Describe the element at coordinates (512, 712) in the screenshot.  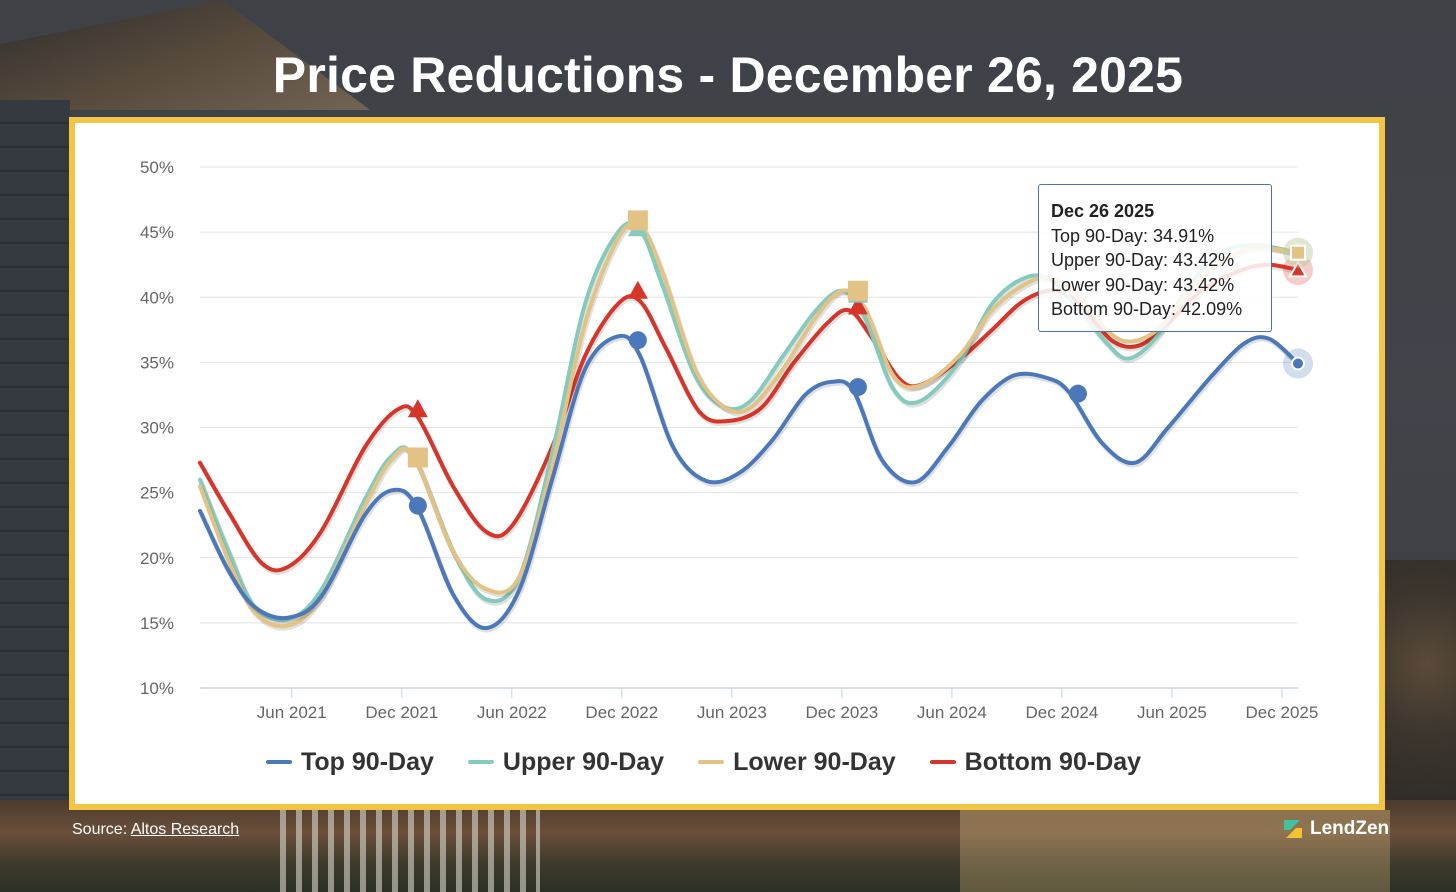
I see `x-tick-label: Jun 2022` at that location.